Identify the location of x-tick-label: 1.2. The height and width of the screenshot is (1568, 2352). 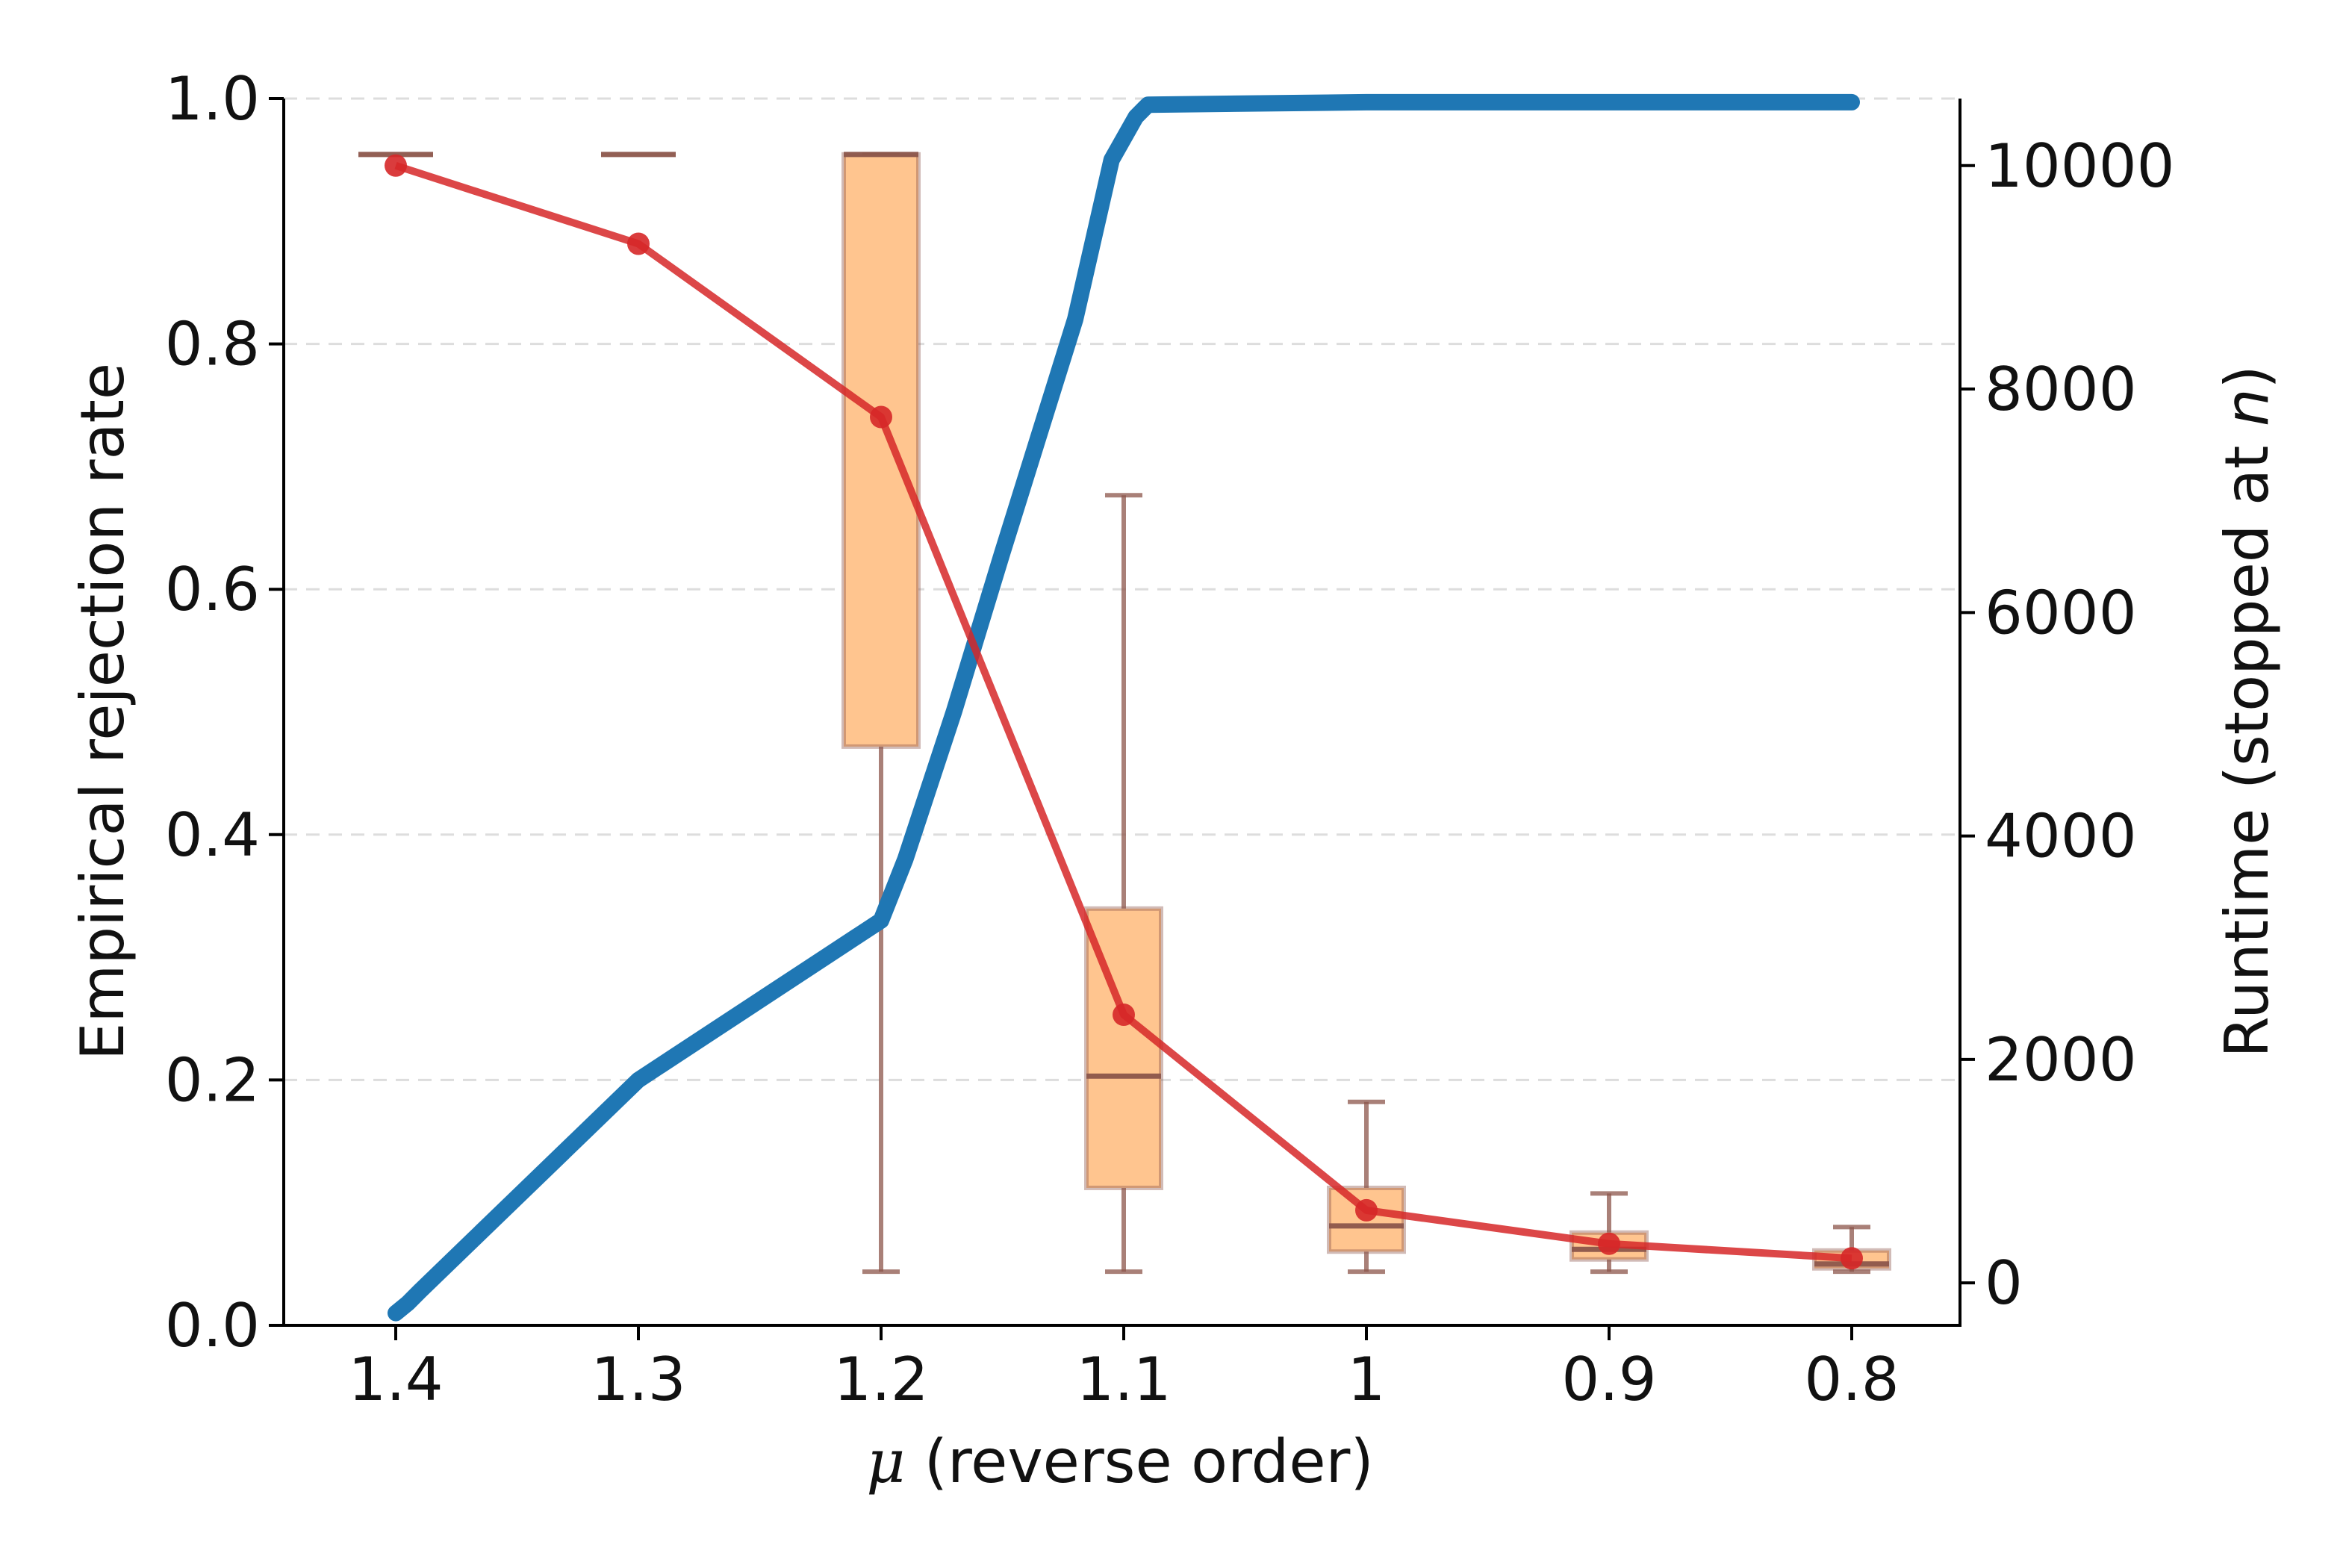
(880, 1379).